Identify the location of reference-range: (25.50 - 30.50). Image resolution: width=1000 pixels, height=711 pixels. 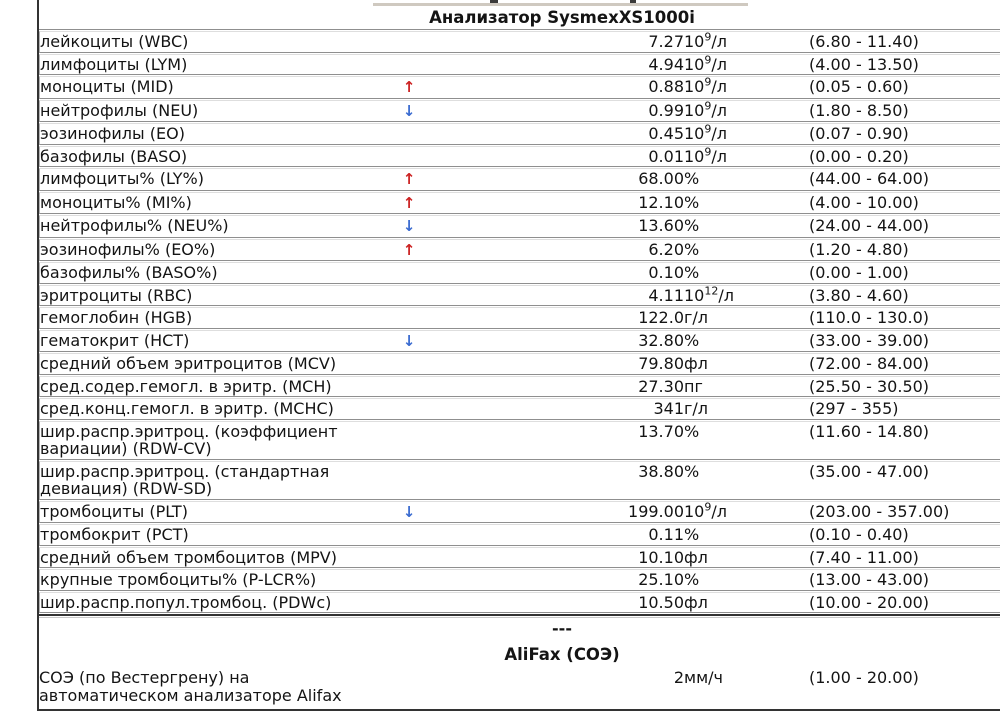
(904, 386).